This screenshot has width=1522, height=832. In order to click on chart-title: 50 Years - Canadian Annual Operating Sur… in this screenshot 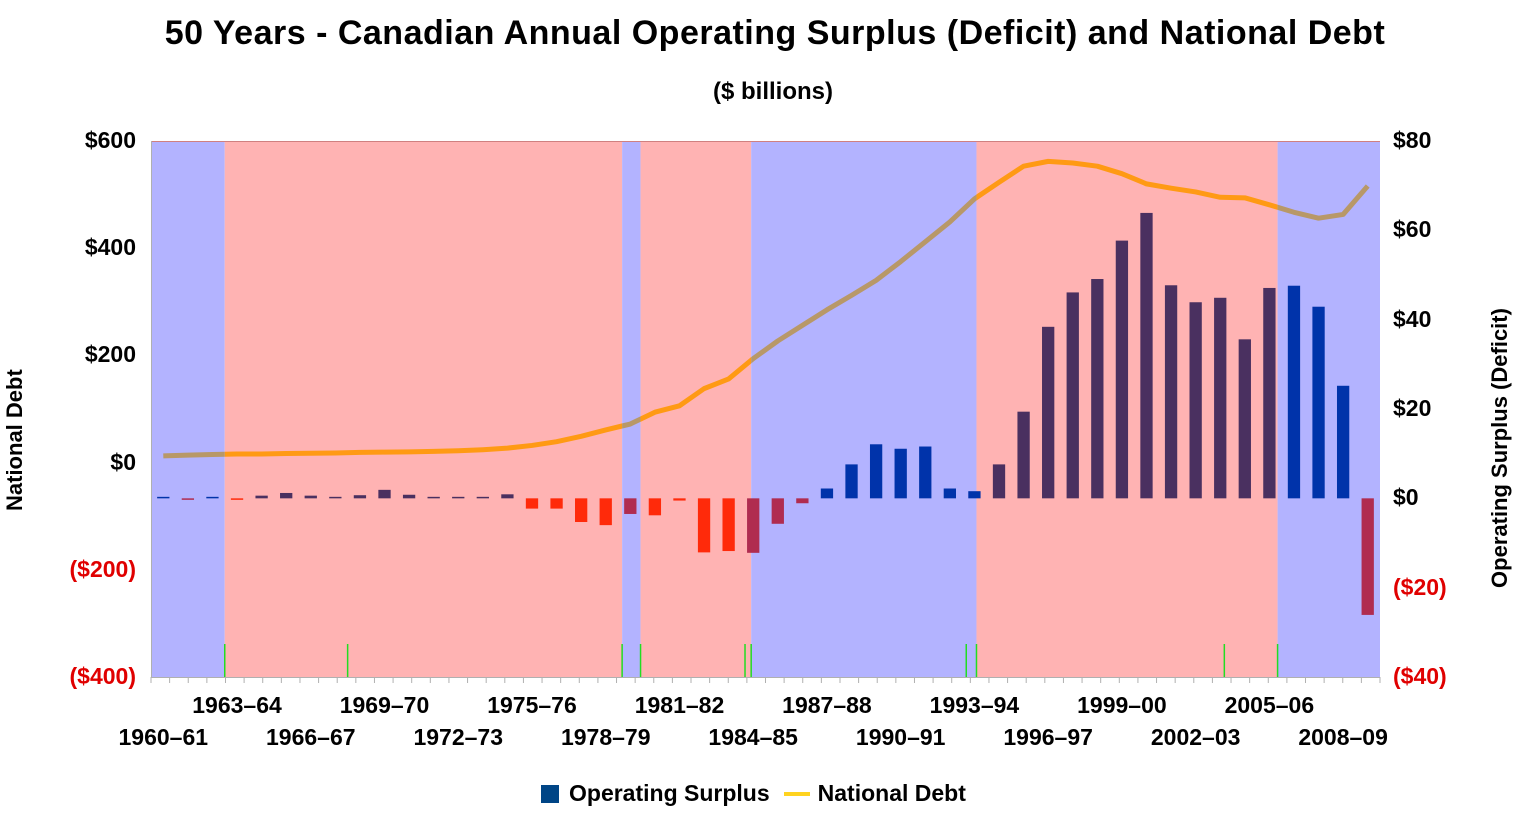, I will do `click(775, 33)`.